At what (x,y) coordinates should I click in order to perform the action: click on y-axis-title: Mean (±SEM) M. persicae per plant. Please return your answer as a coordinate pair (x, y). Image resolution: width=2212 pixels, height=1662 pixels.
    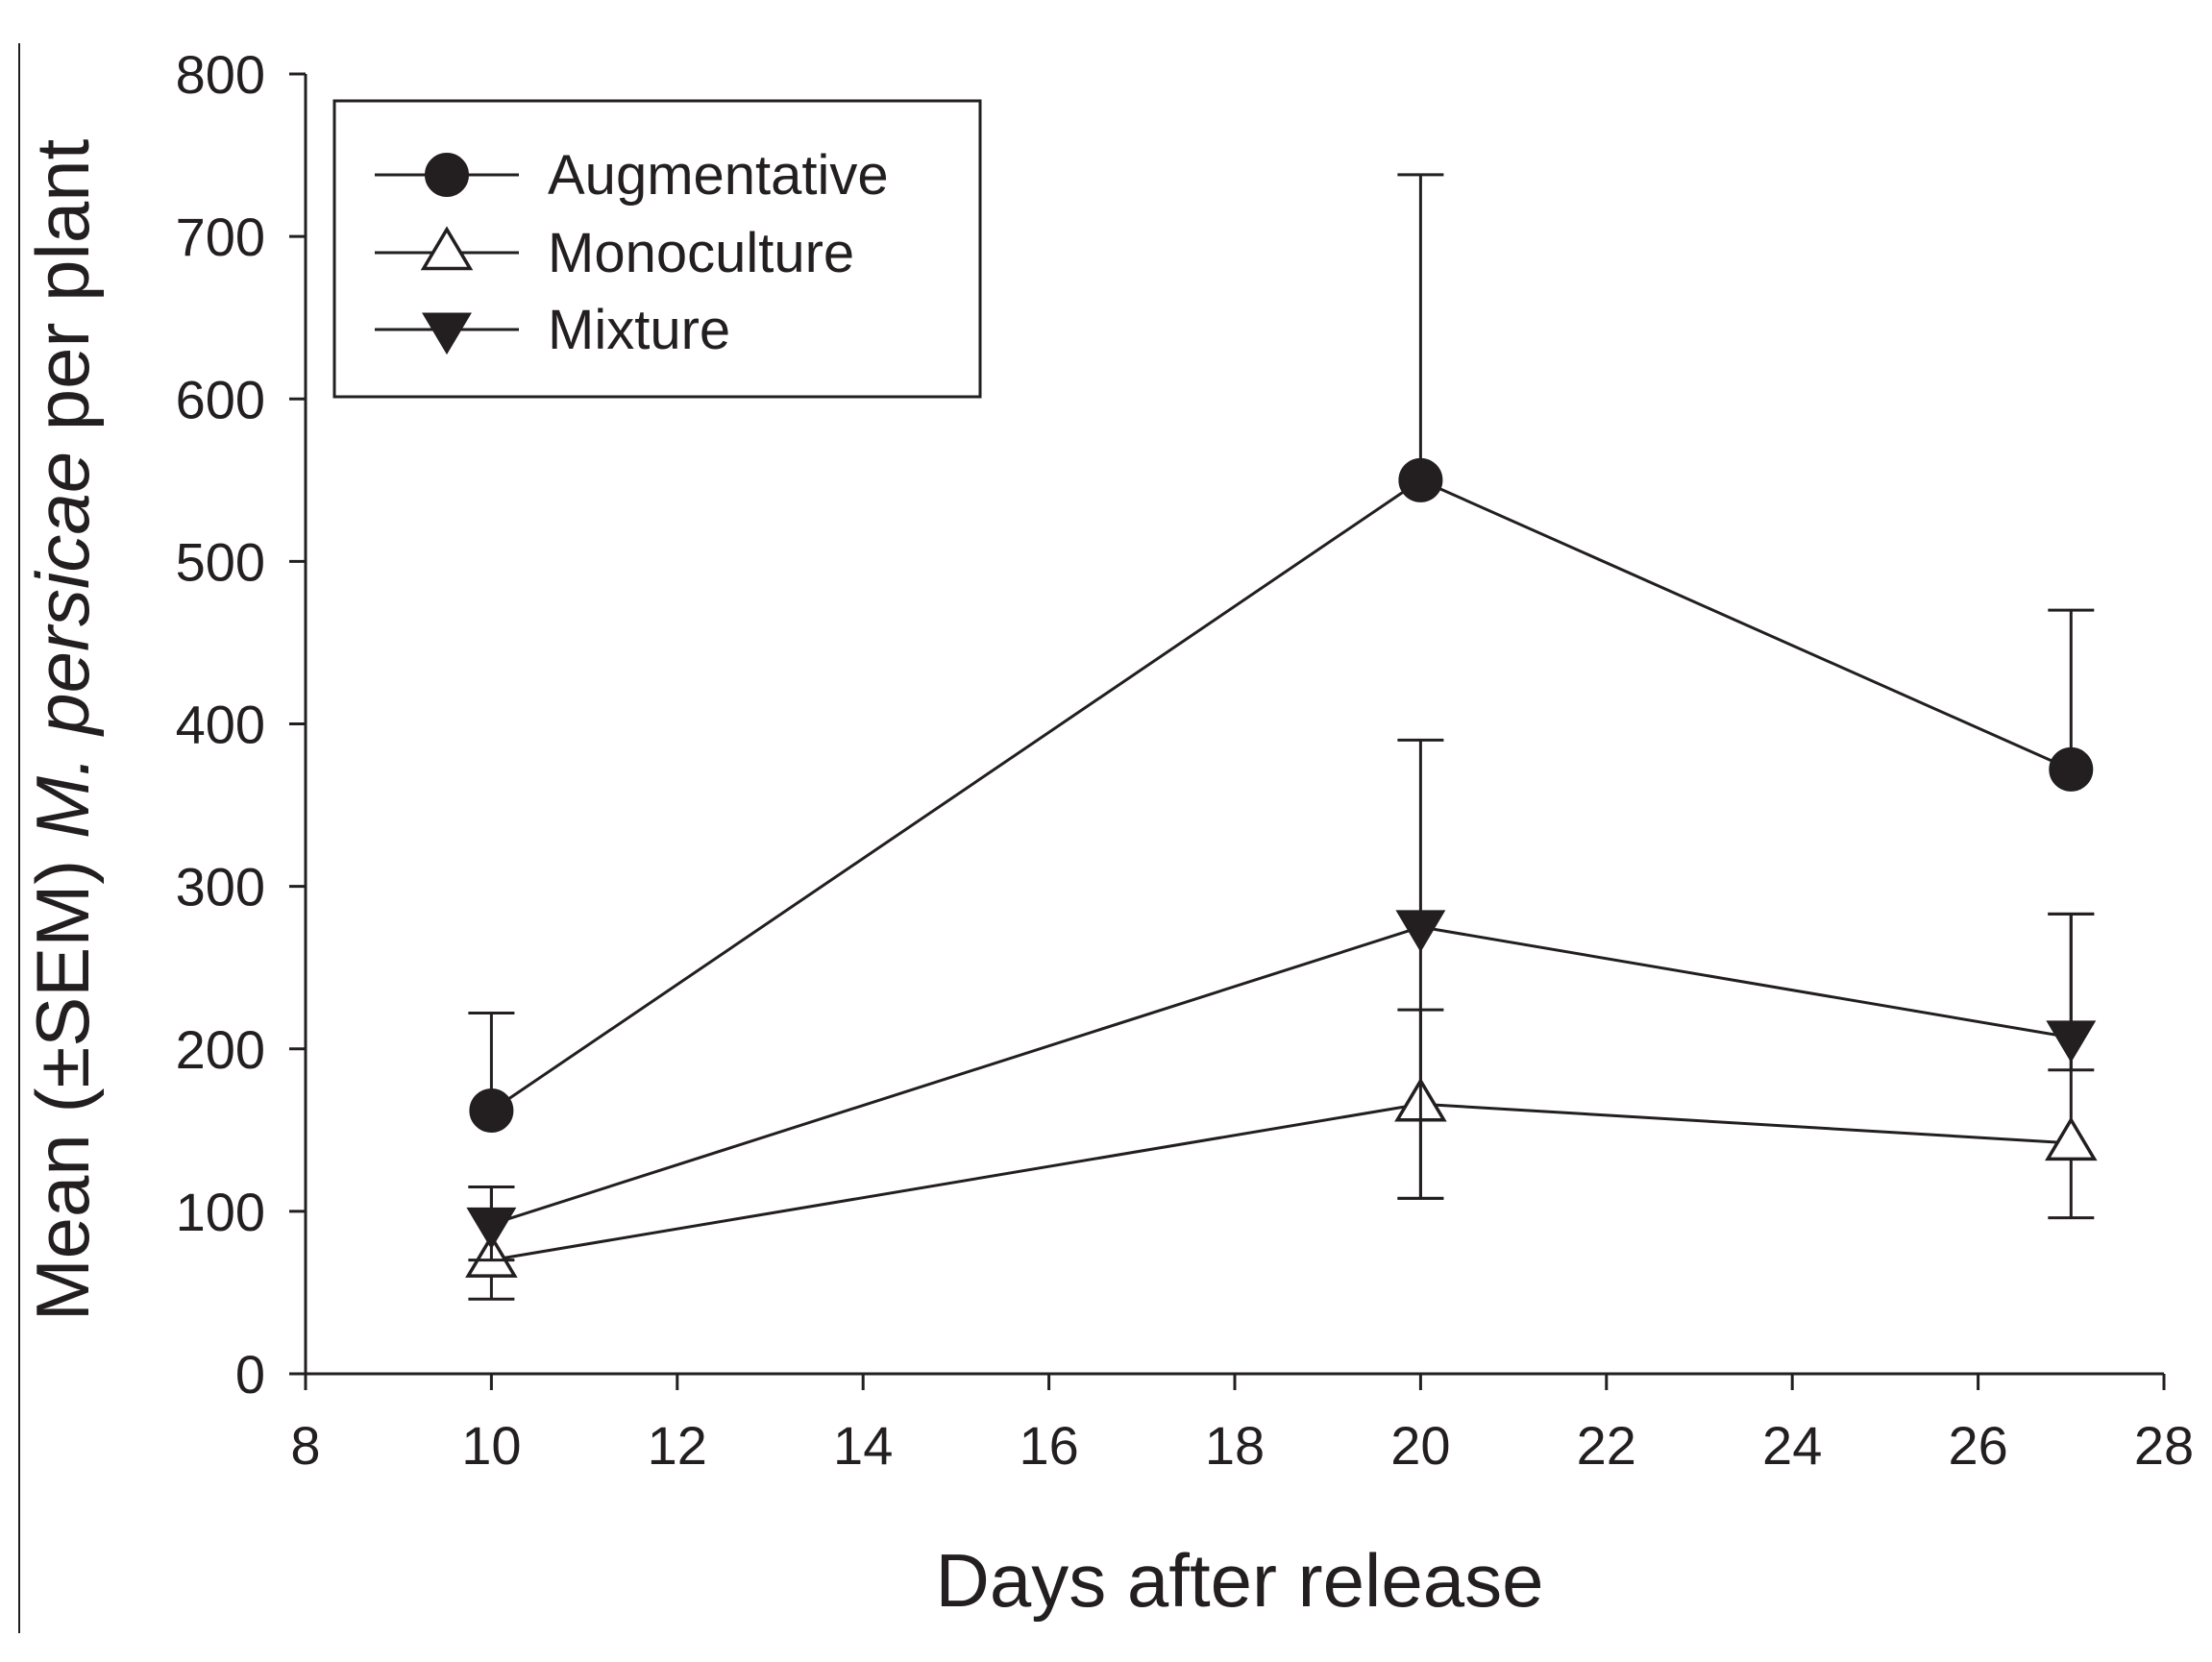
    Looking at the image, I should click on (62, 729).